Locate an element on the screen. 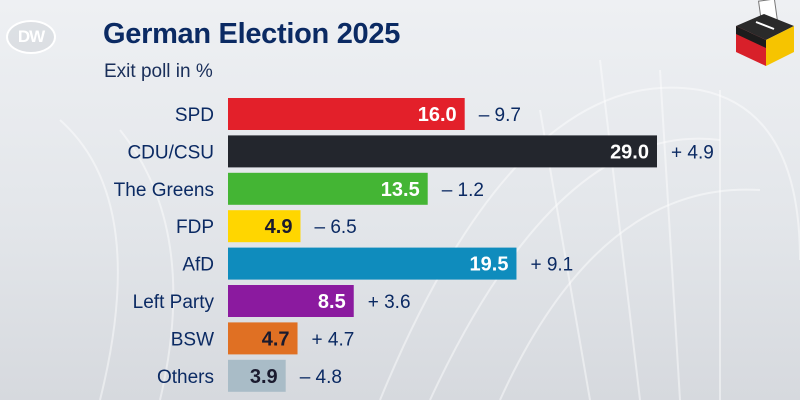 The width and height of the screenshot is (800, 400). category-label: CDU/CSU is located at coordinates (170, 152).